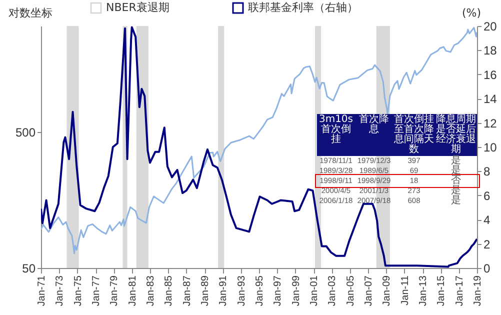 This screenshot has width=501, height=315. I want to click on x-tick-label: Jan-15, so click(442, 290).